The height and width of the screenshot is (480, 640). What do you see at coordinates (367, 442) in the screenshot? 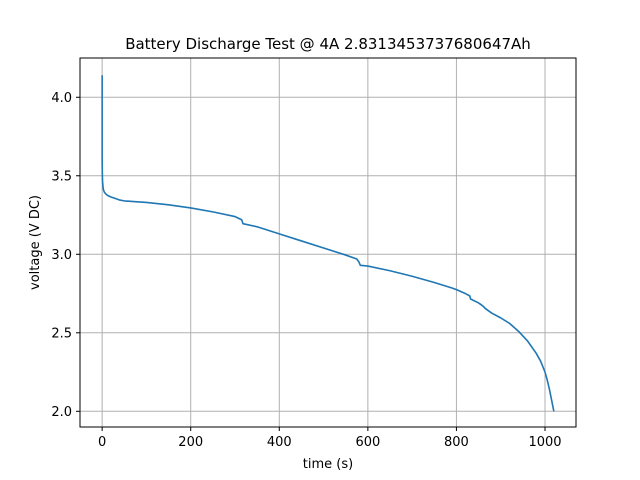
I see `x-tick-label: 600` at bounding box center [367, 442].